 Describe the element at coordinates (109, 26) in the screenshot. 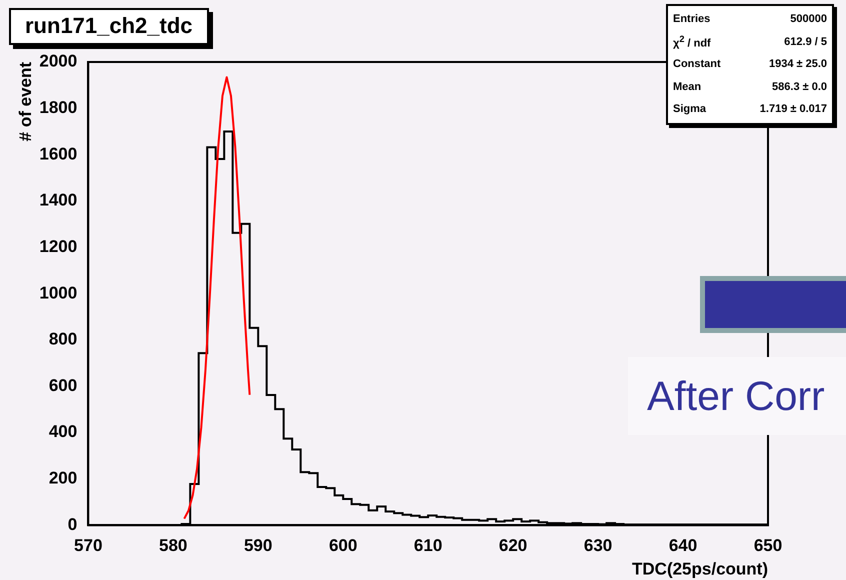

I see `chart-title: run171_ch2_tdc` at that location.